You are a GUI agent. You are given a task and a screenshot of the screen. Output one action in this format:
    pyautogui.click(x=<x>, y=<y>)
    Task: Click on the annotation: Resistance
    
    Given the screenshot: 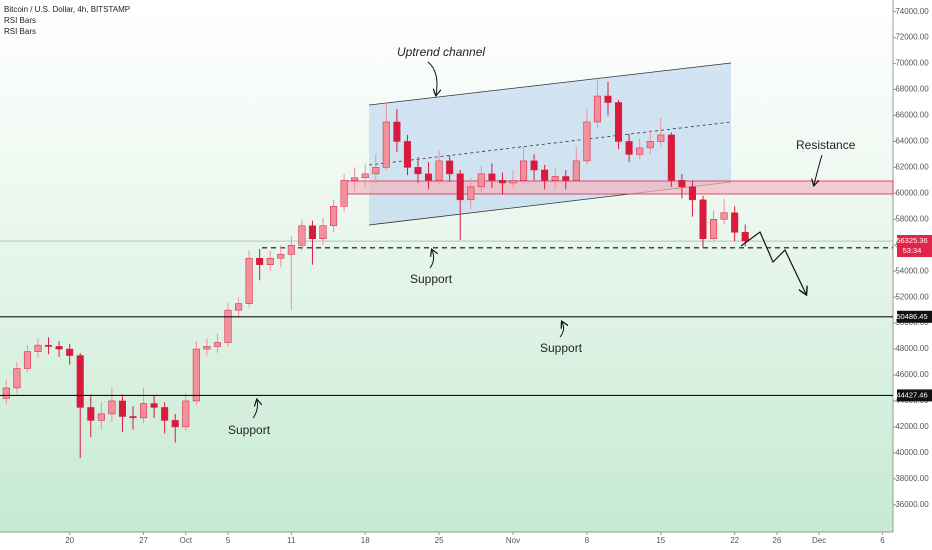 What is the action you would take?
    pyautogui.click(x=826, y=145)
    